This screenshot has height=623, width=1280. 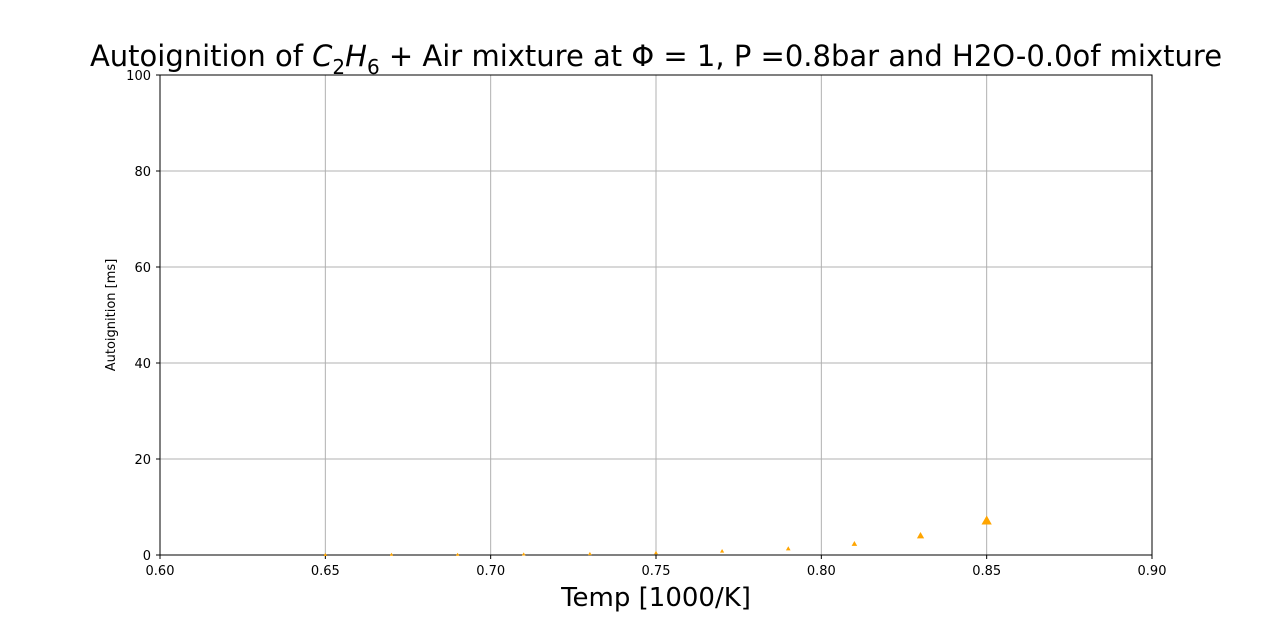 I want to click on x-tick-label-4: 0.80, so click(x=821, y=571).